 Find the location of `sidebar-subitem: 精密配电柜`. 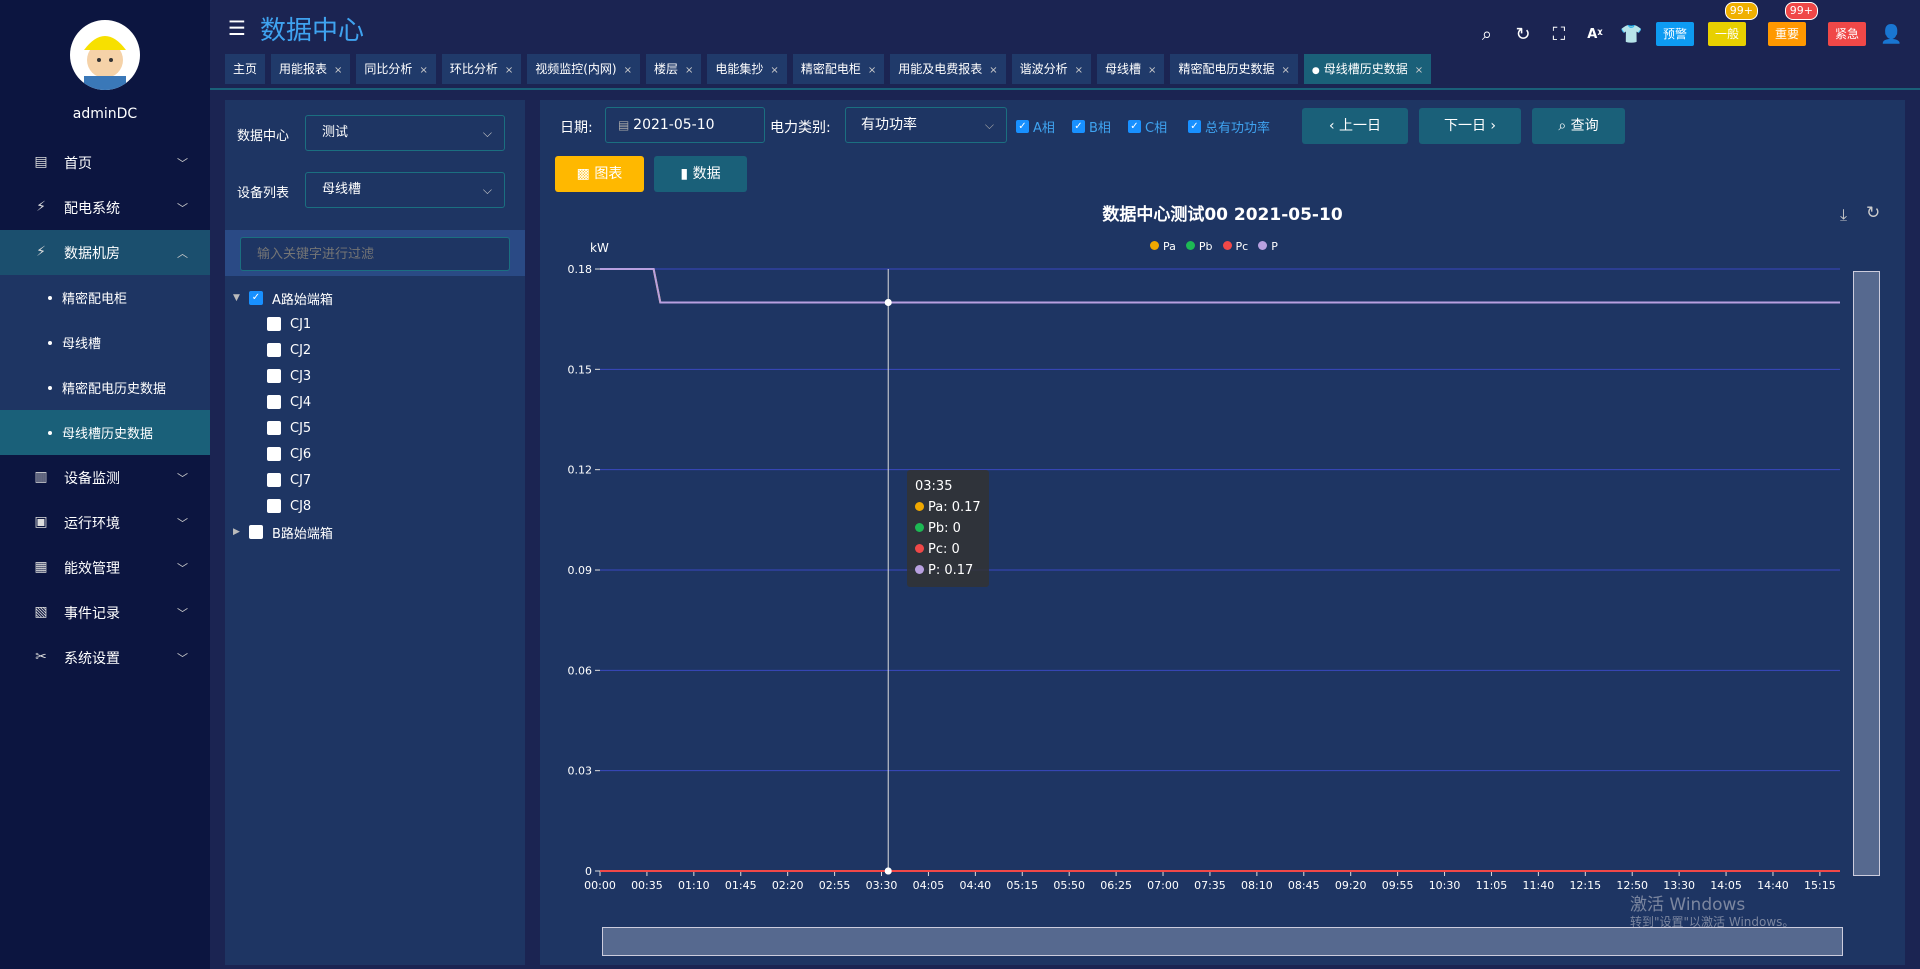

sidebar-subitem: 精密配电柜 is located at coordinates (105, 297).